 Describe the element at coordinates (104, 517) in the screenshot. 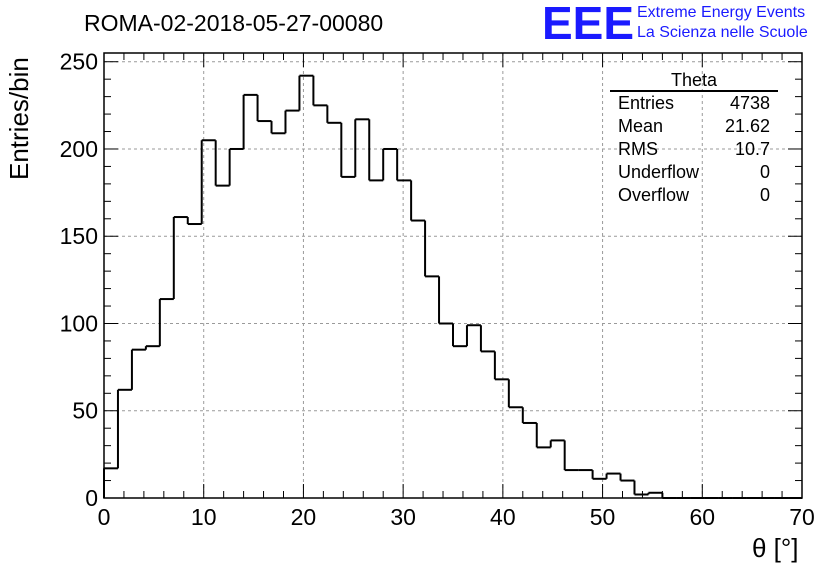

I see `x-tick-label: 0` at that location.